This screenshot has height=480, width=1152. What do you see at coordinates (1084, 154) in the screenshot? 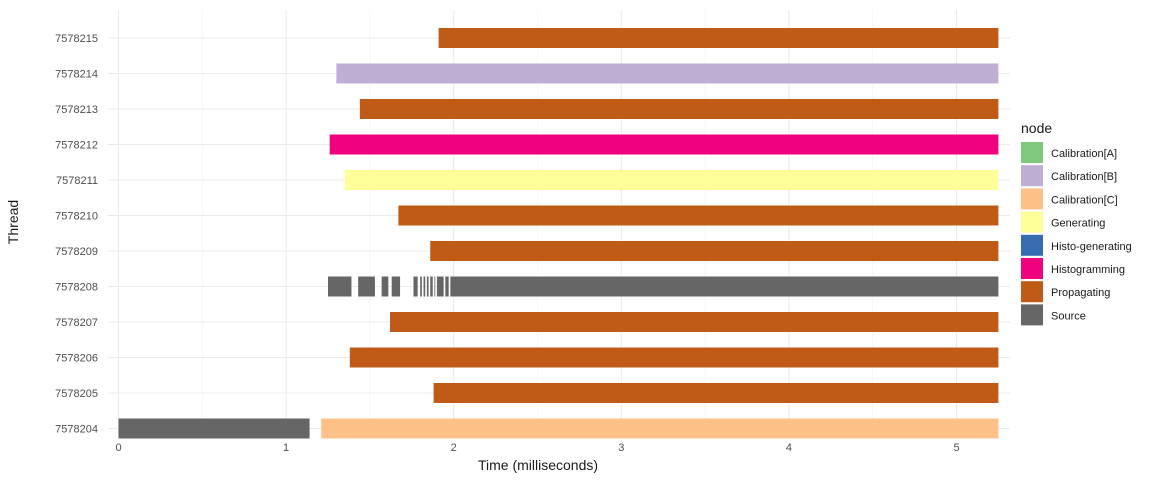
I see `legend-label: Calibration[A]` at bounding box center [1084, 154].